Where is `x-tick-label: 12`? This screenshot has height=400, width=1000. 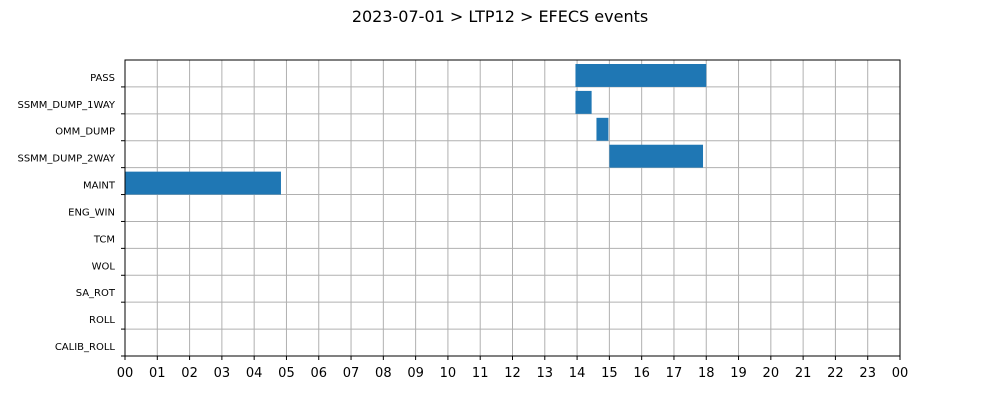 x-tick-label: 12 is located at coordinates (512, 373).